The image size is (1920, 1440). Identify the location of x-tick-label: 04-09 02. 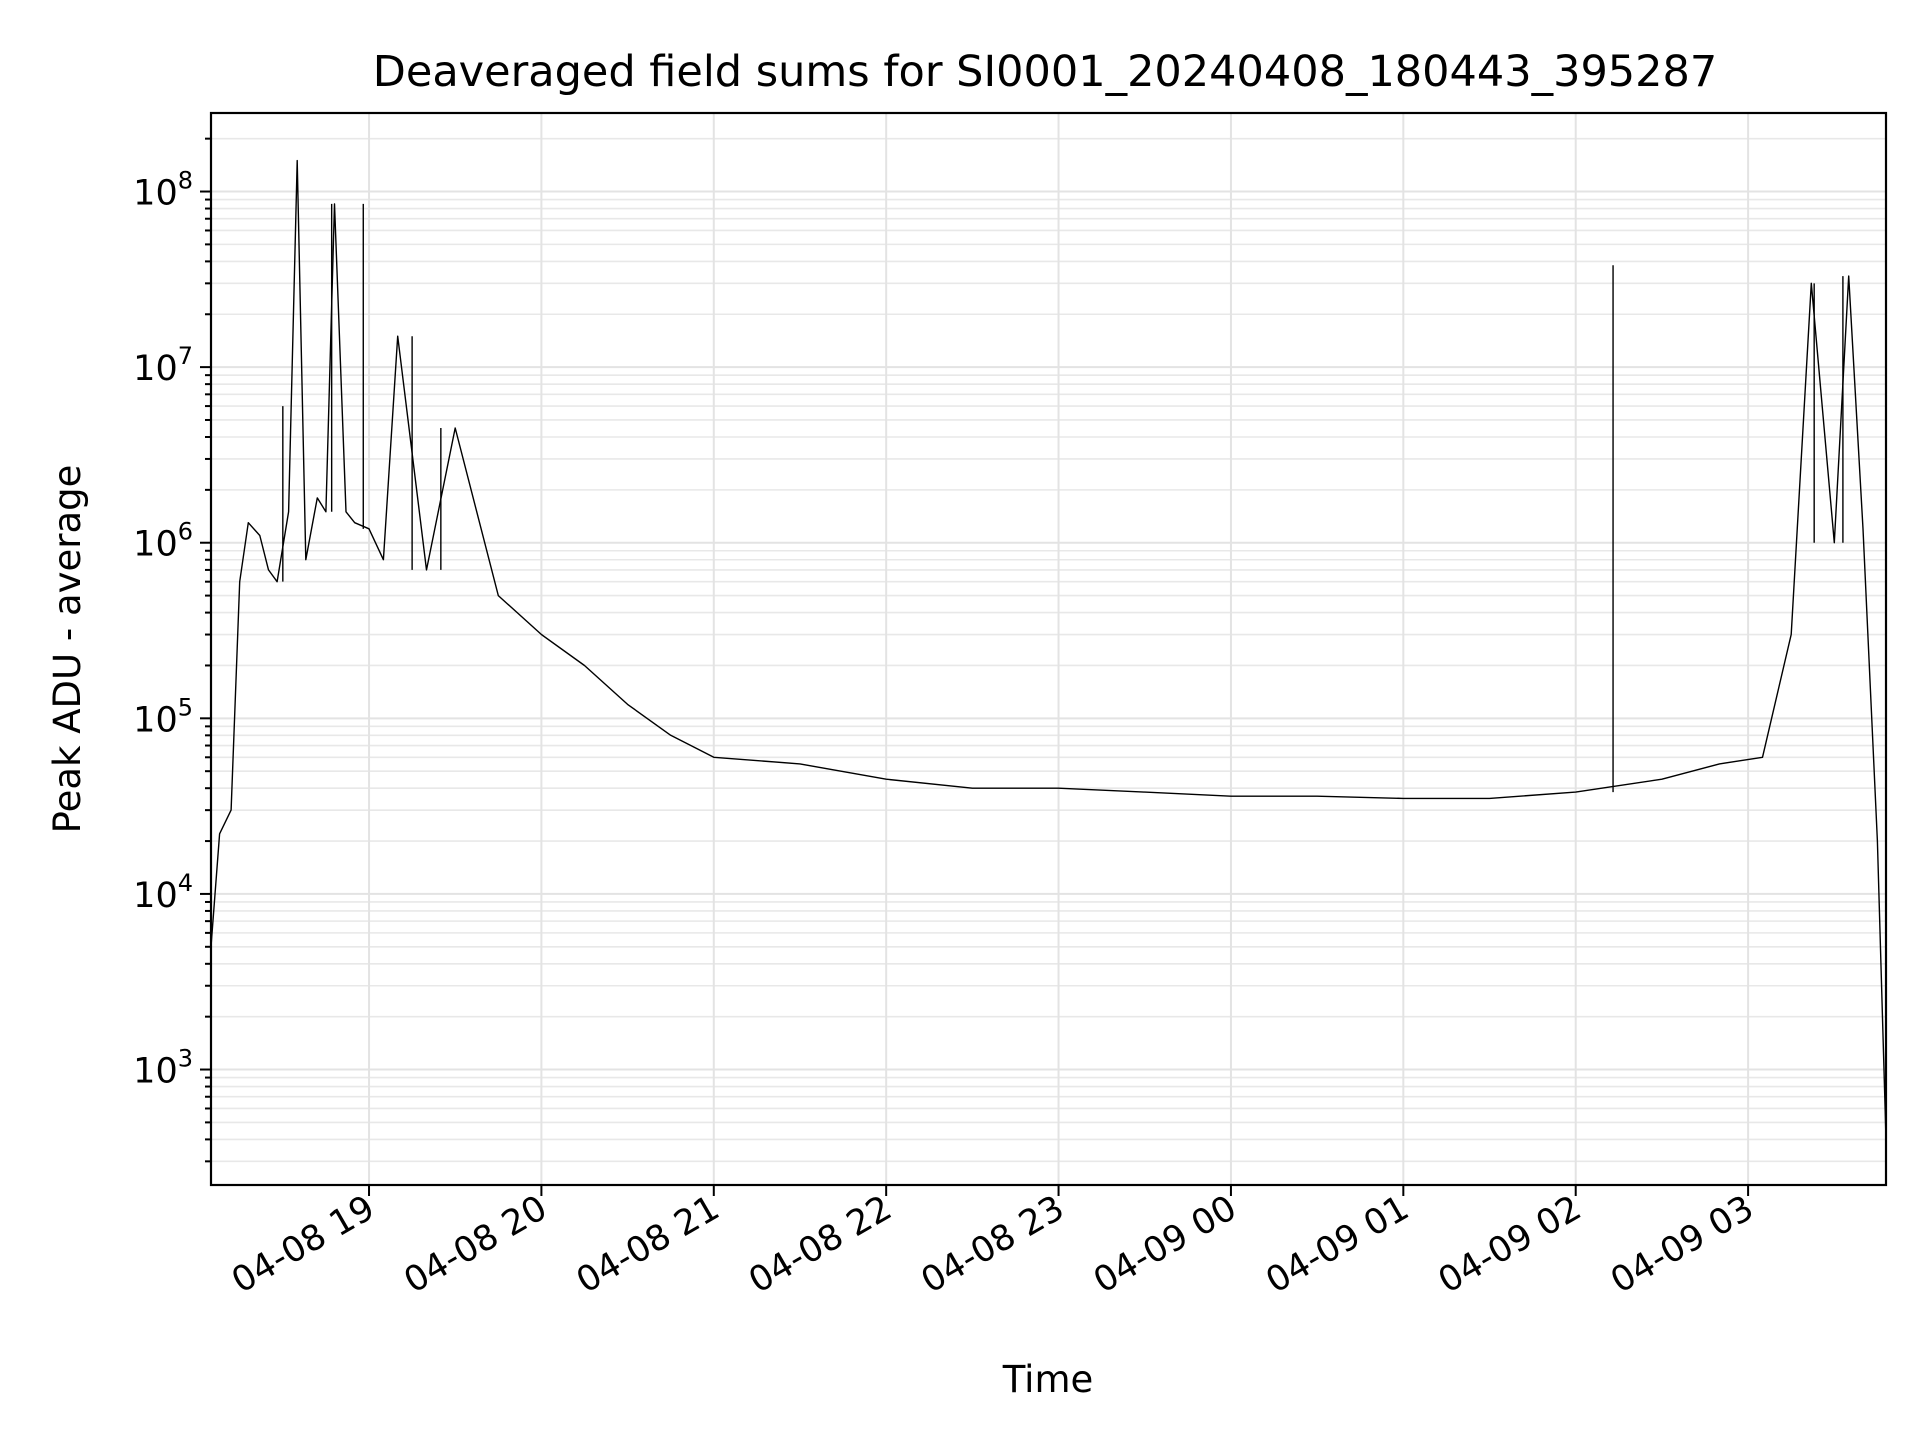
(1510, 1244).